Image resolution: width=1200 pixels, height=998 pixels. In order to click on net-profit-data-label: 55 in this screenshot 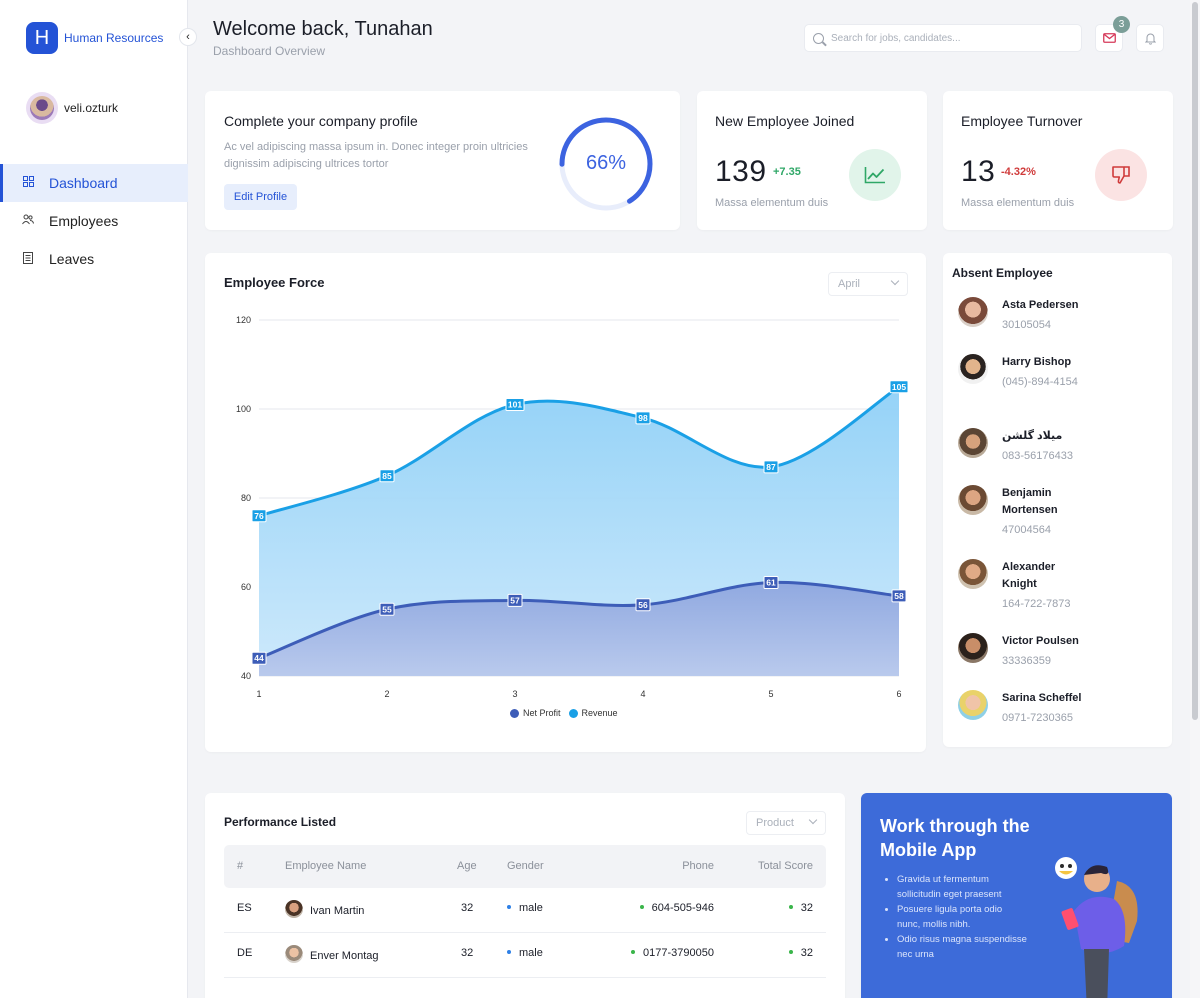, I will do `click(387, 609)`.